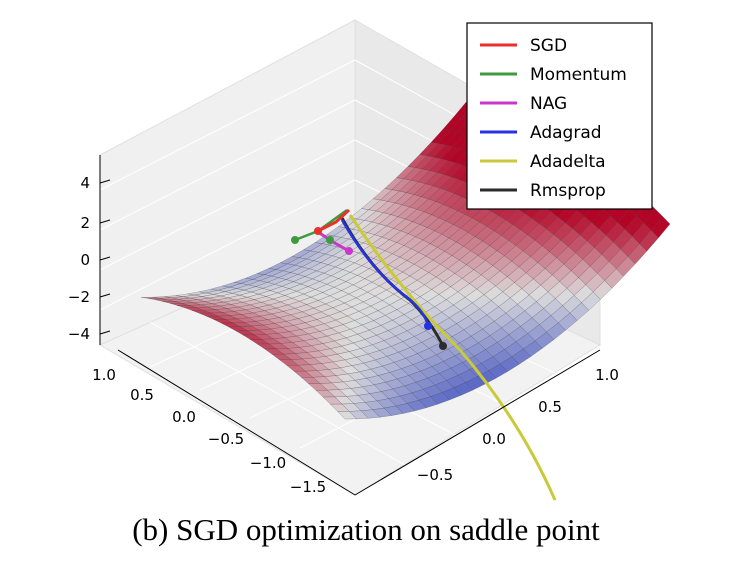  What do you see at coordinates (366, 529) in the screenshot?
I see `figure-caption: (b) SGD optimization on saddle point` at bounding box center [366, 529].